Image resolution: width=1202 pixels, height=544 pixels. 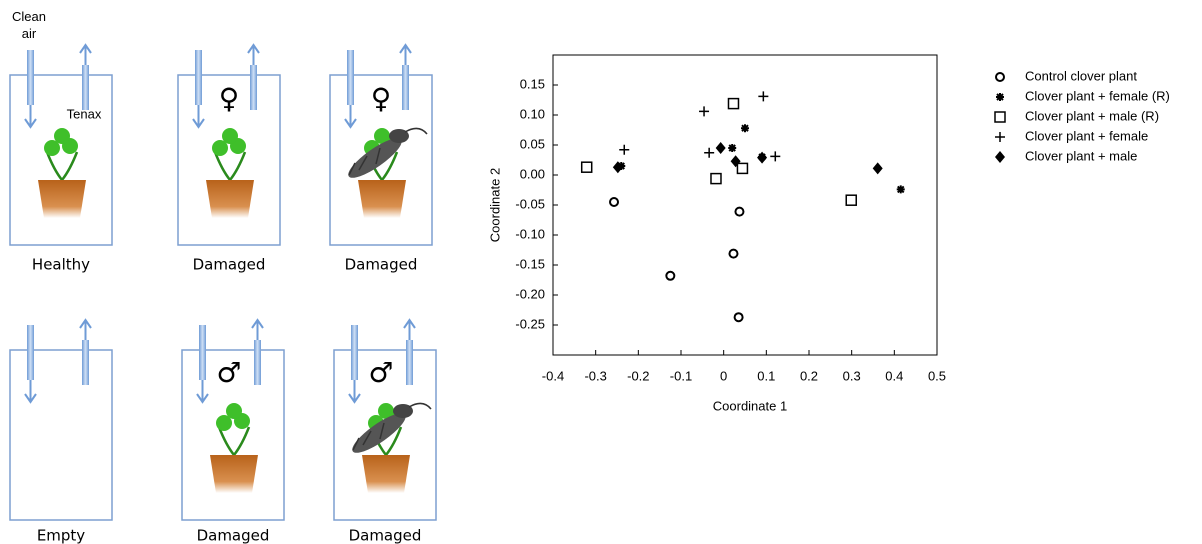 I want to click on legend-label: Clover plant + male (R), so click(x=1092, y=115).